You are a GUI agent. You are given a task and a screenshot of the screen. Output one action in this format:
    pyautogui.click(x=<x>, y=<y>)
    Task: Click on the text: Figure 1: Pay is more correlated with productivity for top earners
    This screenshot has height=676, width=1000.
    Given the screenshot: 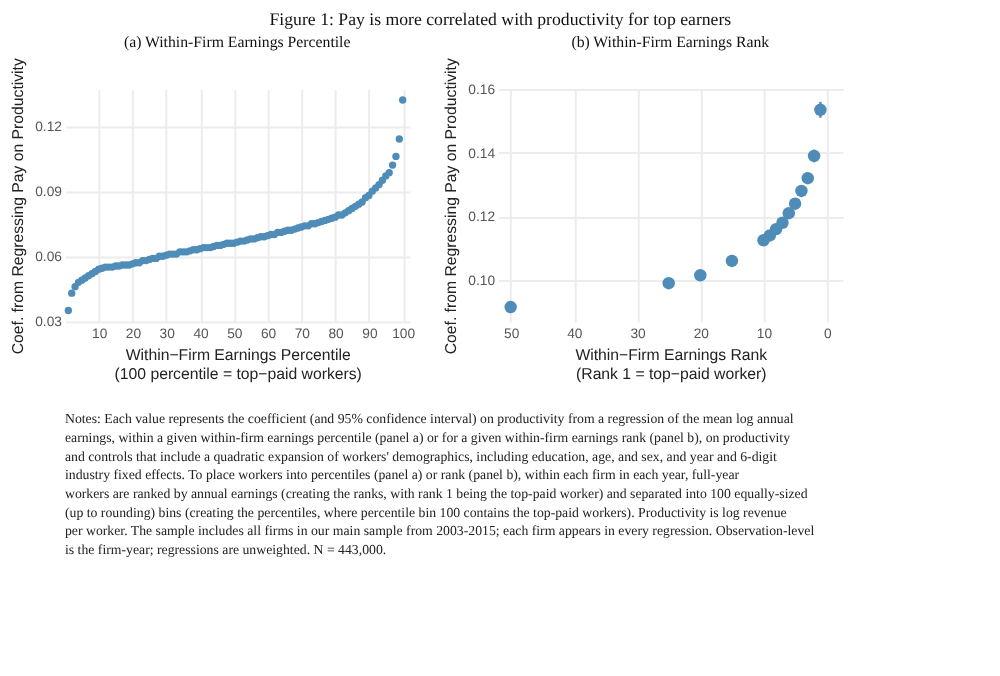 What is the action you would take?
    pyautogui.click(x=501, y=19)
    